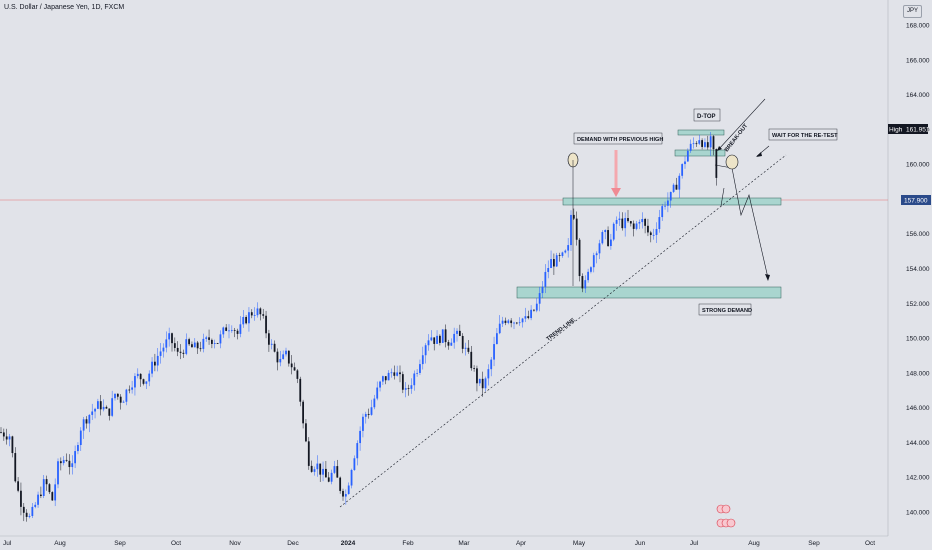 The width and height of the screenshot is (932, 550). What do you see at coordinates (649, 292) in the screenshot?
I see `strong-demand-zone` at bounding box center [649, 292].